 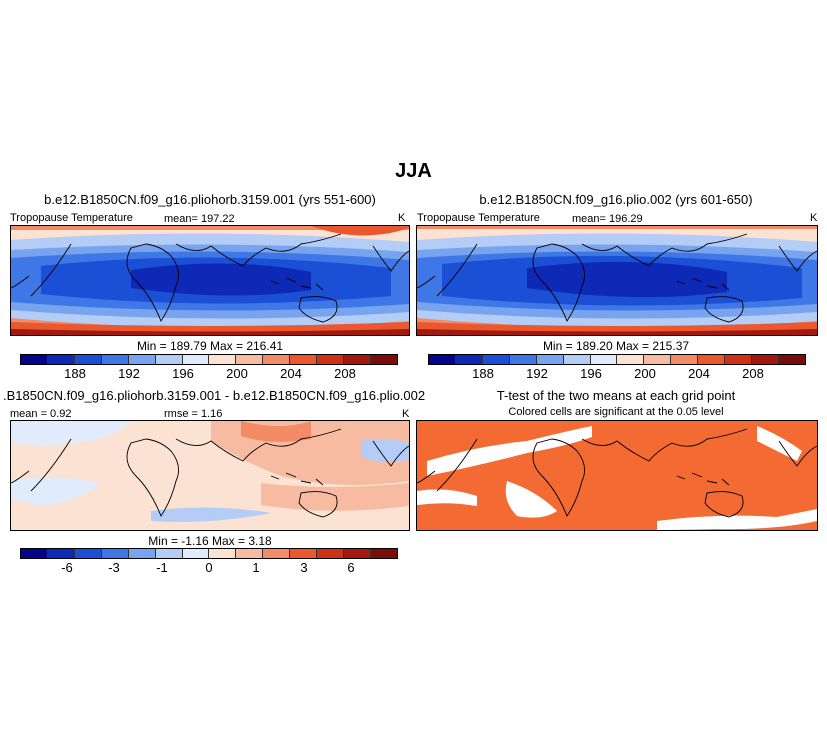 What do you see at coordinates (406, 414) in the screenshot?
I see `panel-3-units-label: K` at bounding box center [406, 414].